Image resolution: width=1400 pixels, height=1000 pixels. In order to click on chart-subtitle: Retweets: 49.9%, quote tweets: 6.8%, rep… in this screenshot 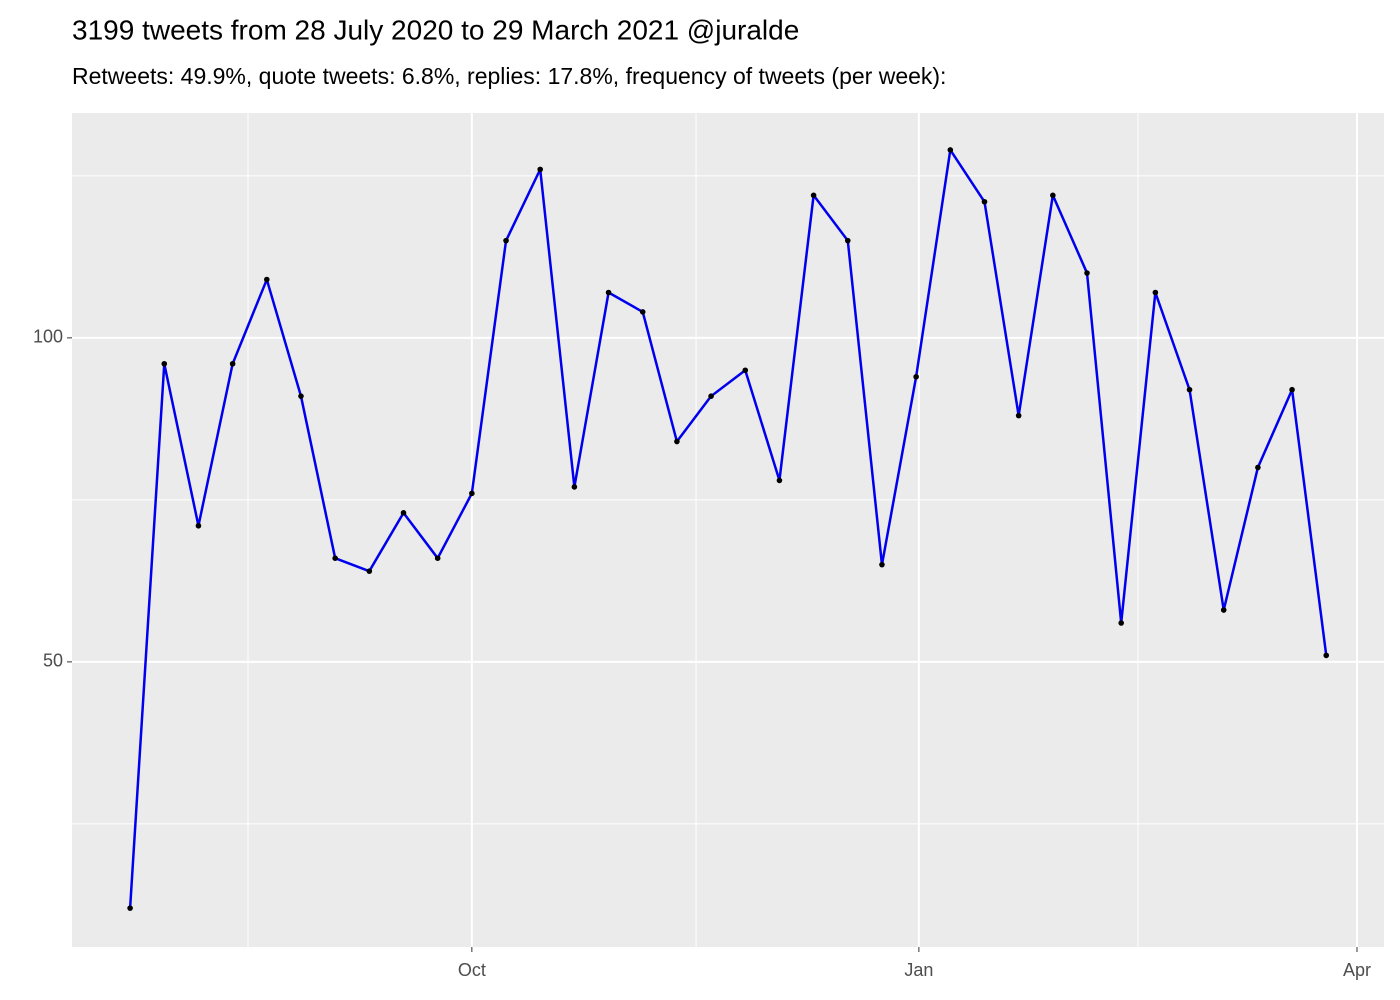, I will do `click(509, 76)`.